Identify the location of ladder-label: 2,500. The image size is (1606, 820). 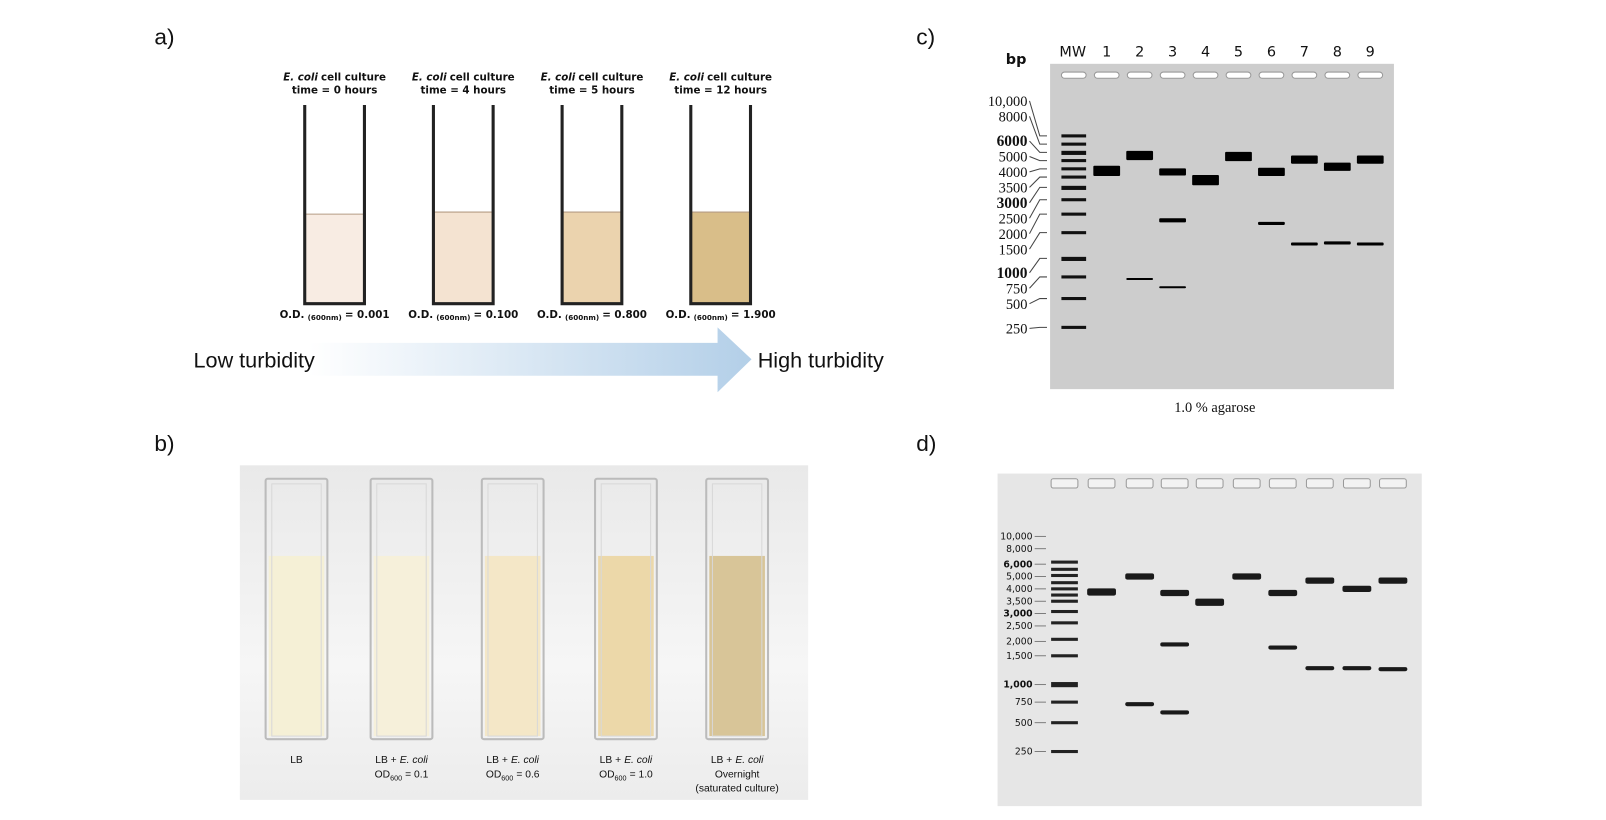
(1019, 626).